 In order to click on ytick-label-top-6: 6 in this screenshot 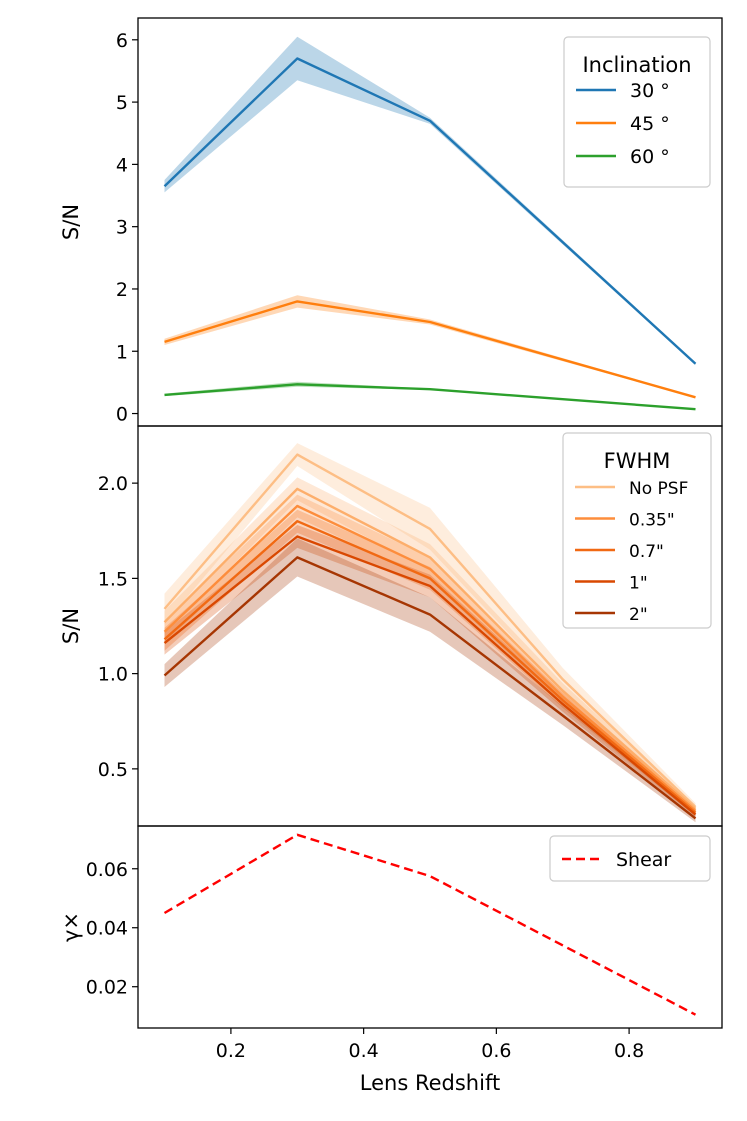, I will do `click(122, 41)`.